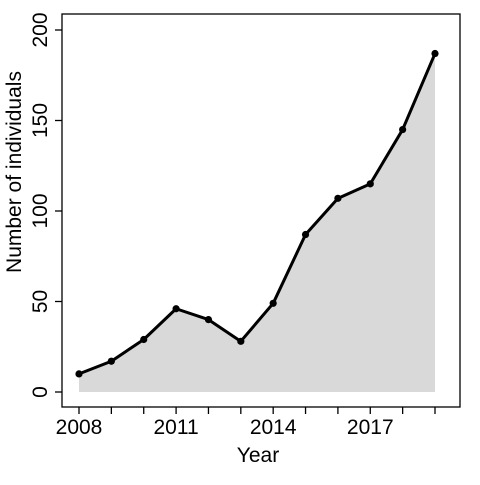  Describe the element at coordinates (40, 301) in the screenshot. I see `y-tick-label: 50` at that location.